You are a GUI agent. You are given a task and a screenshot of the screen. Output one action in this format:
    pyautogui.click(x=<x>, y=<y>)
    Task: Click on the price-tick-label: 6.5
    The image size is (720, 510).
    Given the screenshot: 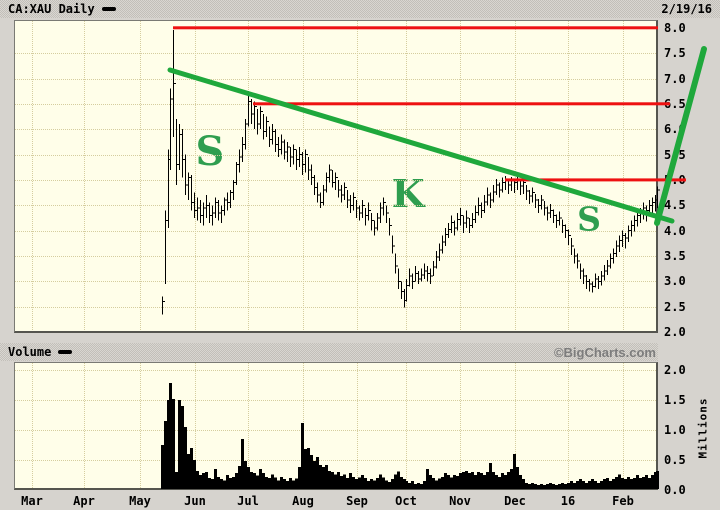 What is the action you would take?
    pyautogui.click(x=675, y=103)
    